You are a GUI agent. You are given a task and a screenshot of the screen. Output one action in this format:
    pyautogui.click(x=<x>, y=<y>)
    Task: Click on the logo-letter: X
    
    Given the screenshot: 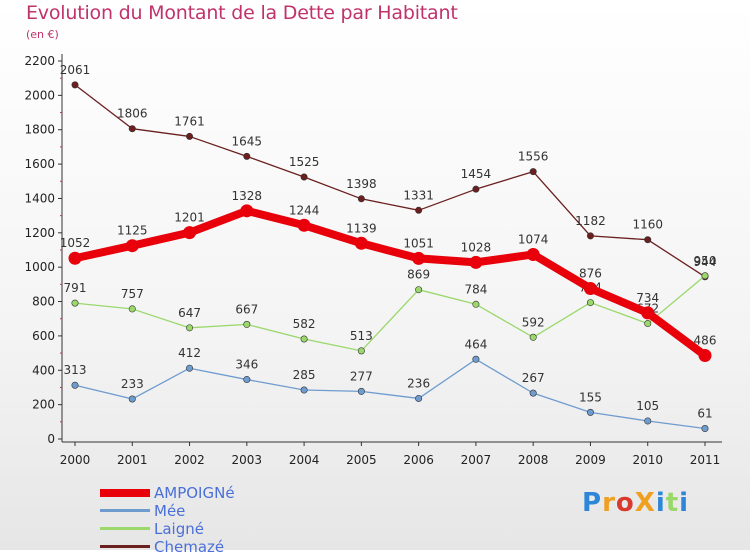 What is the action you would take?
    pyautogui.click(x=645, y=503)
    